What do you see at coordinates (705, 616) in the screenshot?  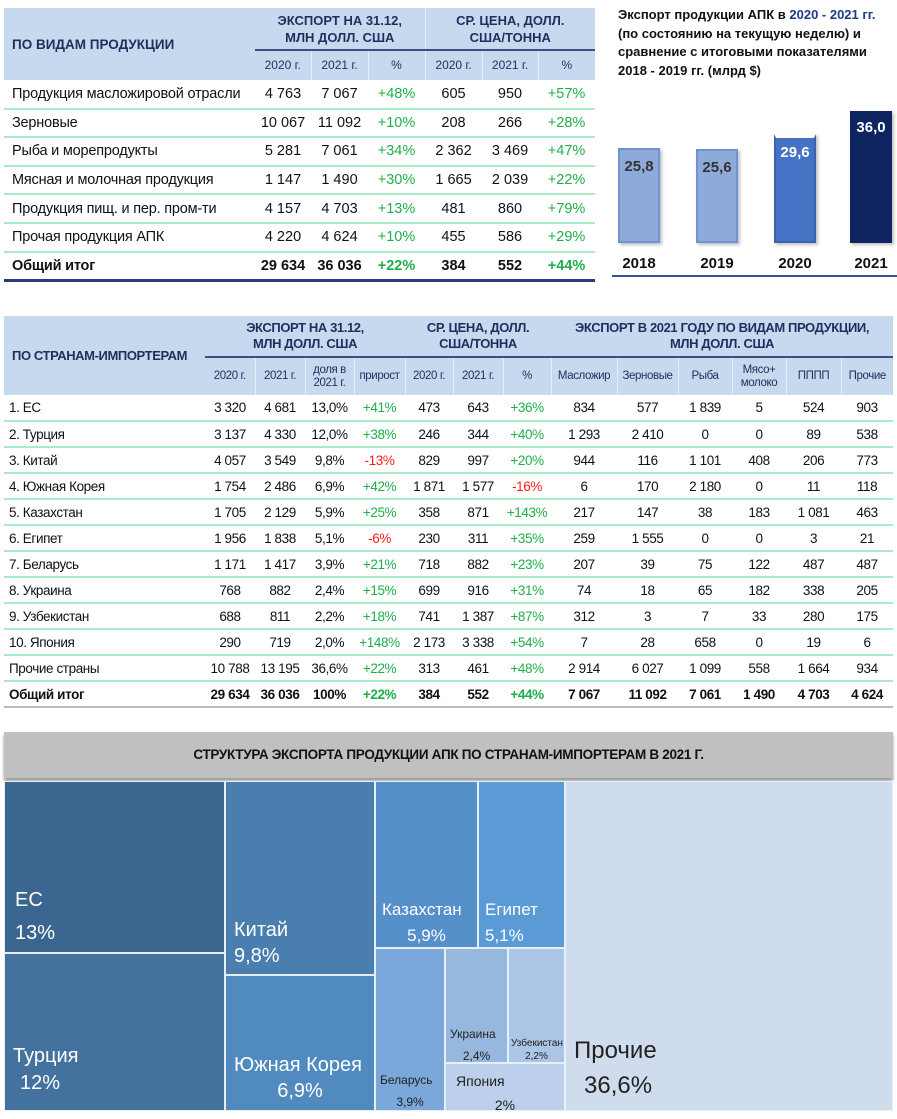 I see `cell-value: 7` at bounding box center [705, 616].